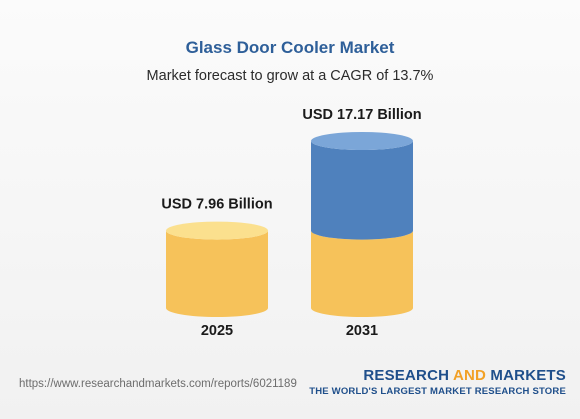 The width and height of the screenshot is (580, 419). What do you see at coordinates (362, 190) in the screenshot?
I see `bar-growth-2031` at bounding box center [362, 190].